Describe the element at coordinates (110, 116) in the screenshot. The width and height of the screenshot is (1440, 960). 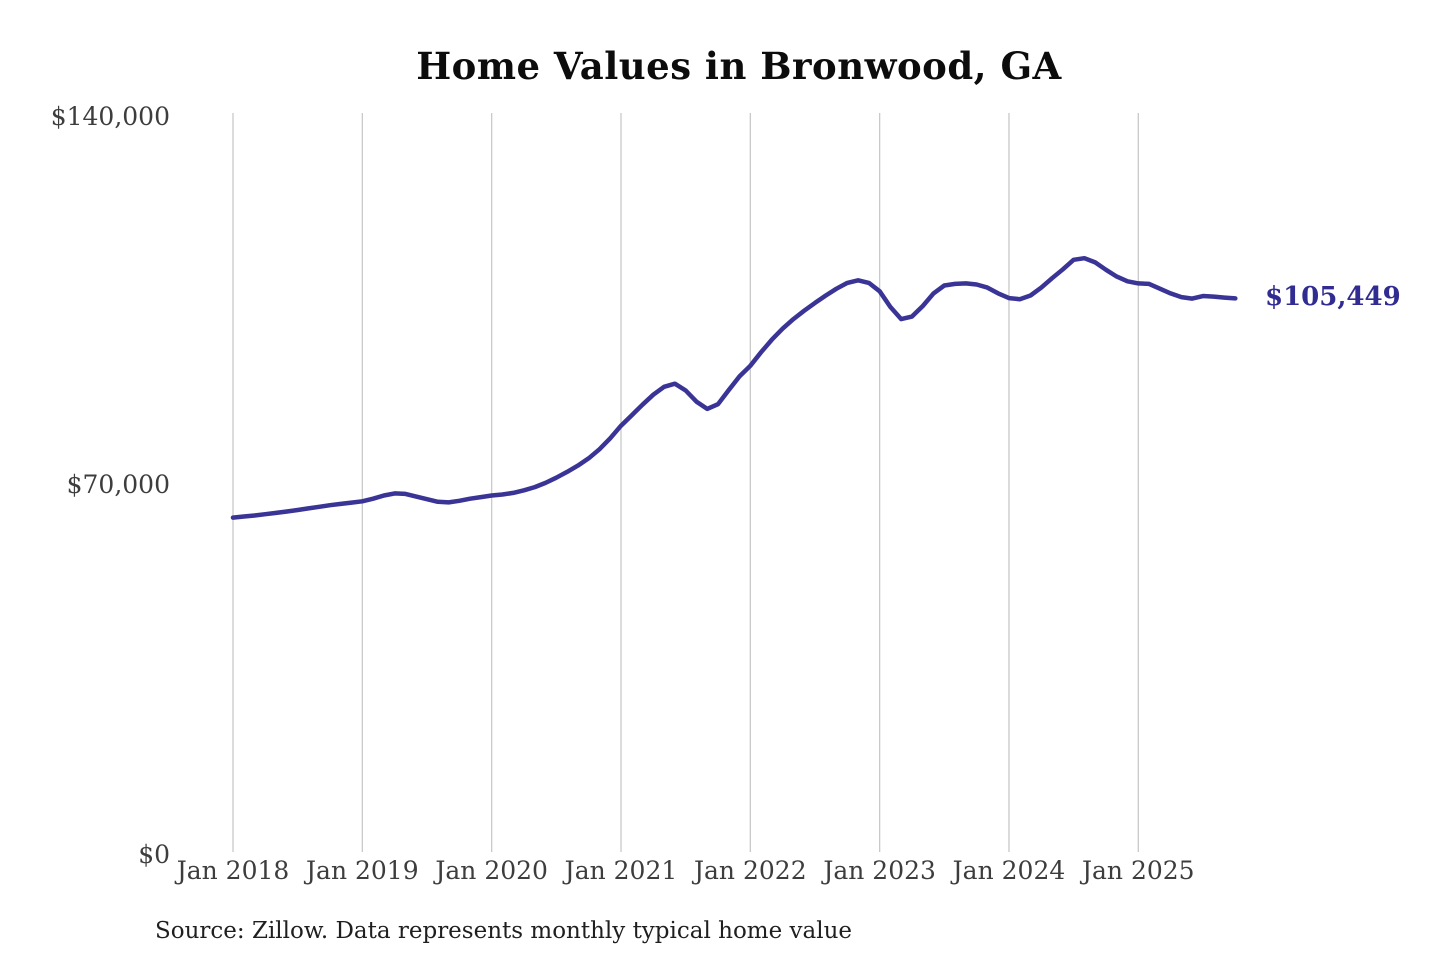
I see `y-axis-tick-label-140000: $140,000` at that location.